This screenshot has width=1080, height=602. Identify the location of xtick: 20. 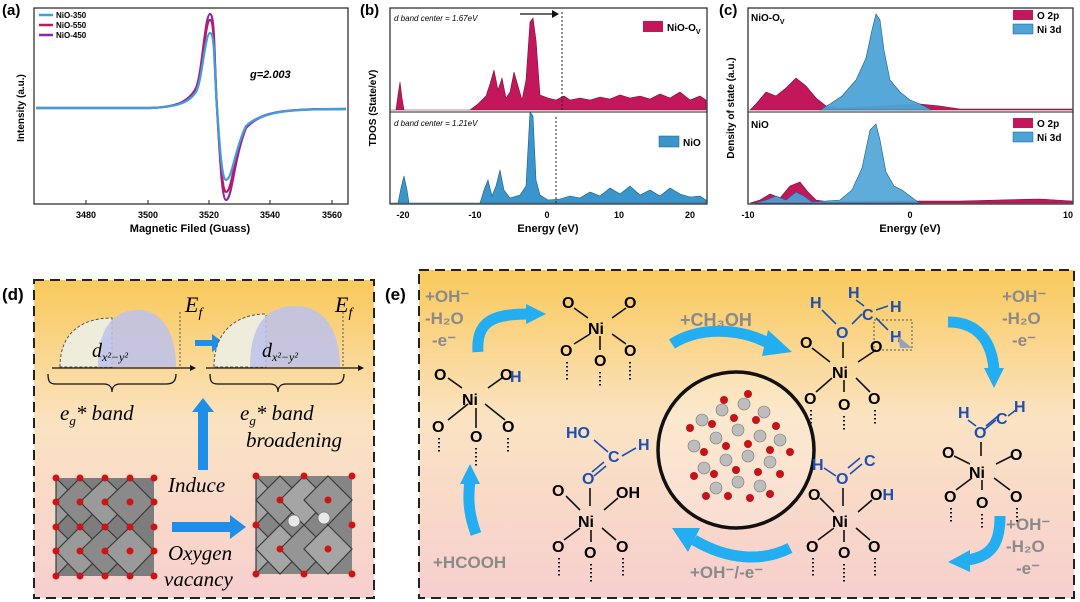
(690, 215).